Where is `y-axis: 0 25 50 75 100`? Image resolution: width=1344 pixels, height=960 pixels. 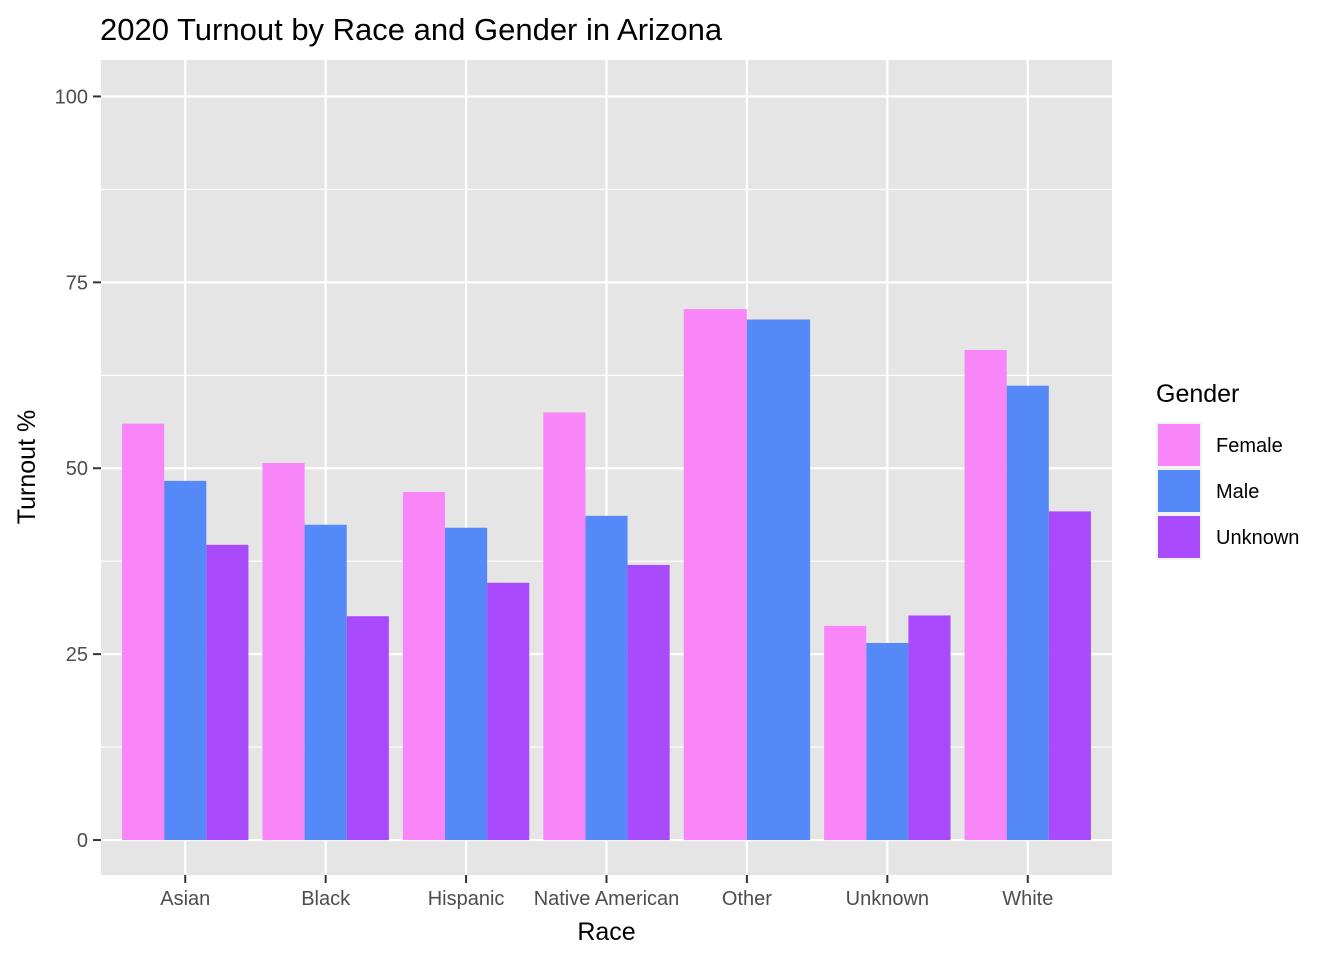
y-axis: 0 25 50 75 100 is located at coordinates (78, 469).